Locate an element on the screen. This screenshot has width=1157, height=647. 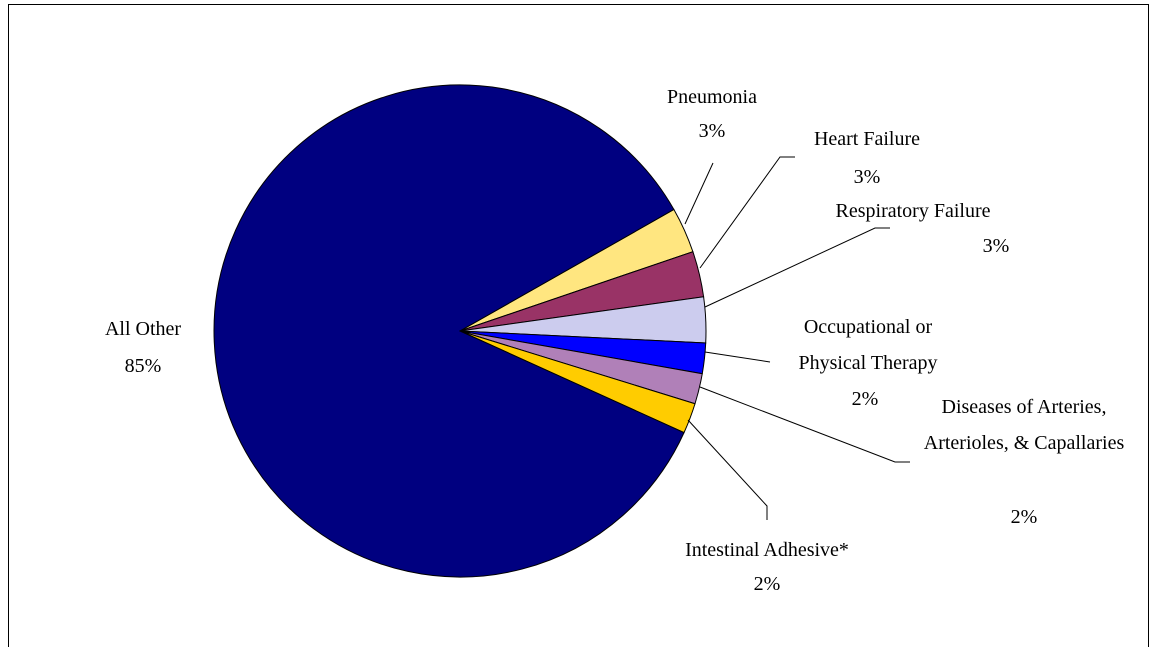
slice-label: Respiratory Failure is located at coordinates (913, 211).